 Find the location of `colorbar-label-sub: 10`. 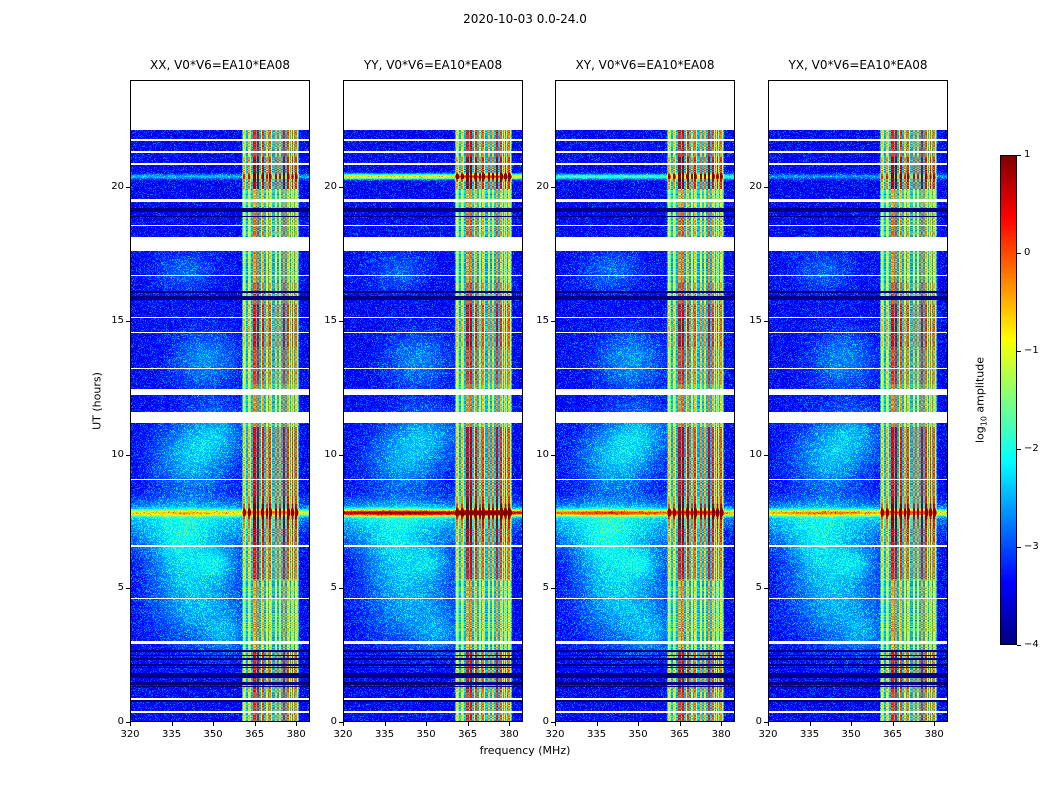

colorbar-label-sub: 10 is located at coordinates (984, 421).